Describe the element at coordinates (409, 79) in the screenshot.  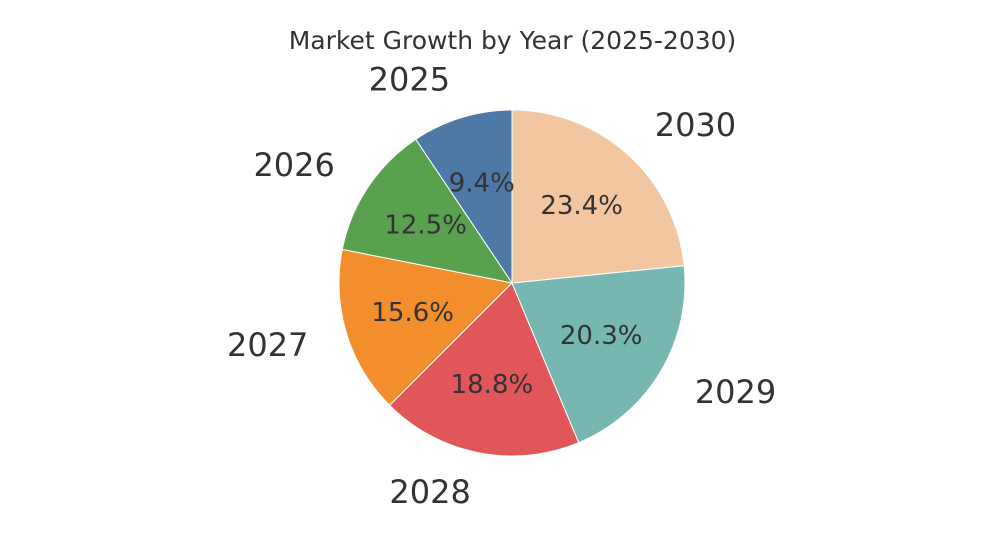
I see `pie-category-label: 2025` at that location.